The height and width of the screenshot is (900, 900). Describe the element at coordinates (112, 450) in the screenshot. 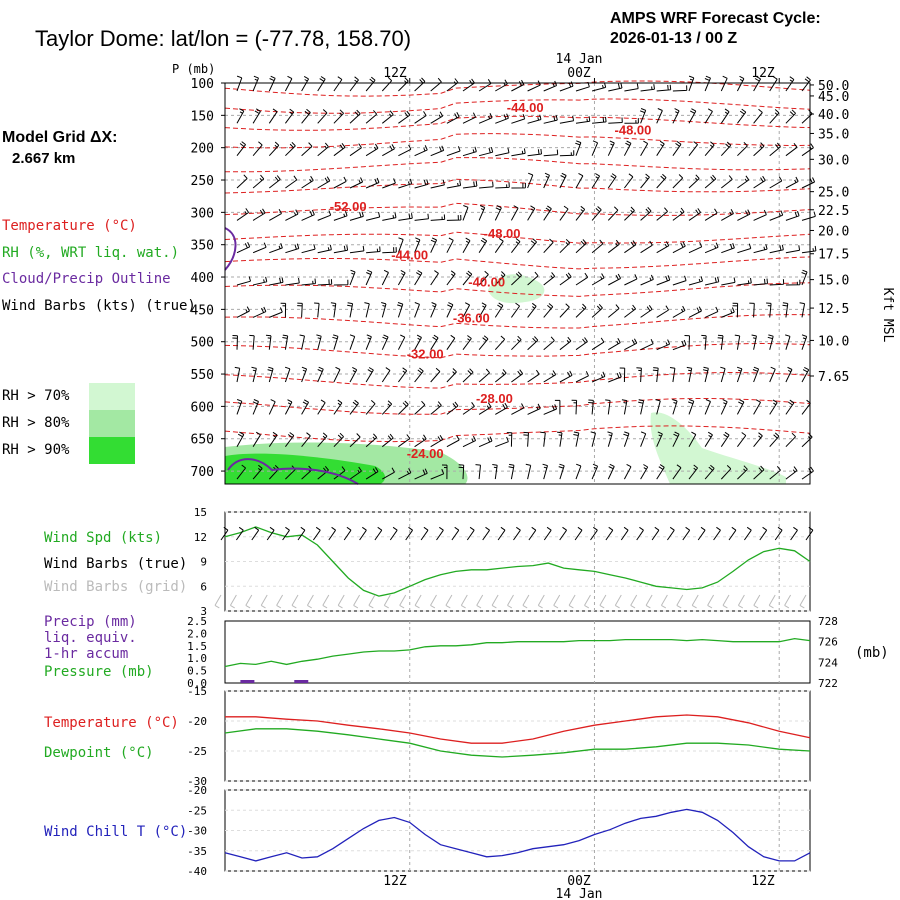

I see `legend-rh90-swatch` at that location.